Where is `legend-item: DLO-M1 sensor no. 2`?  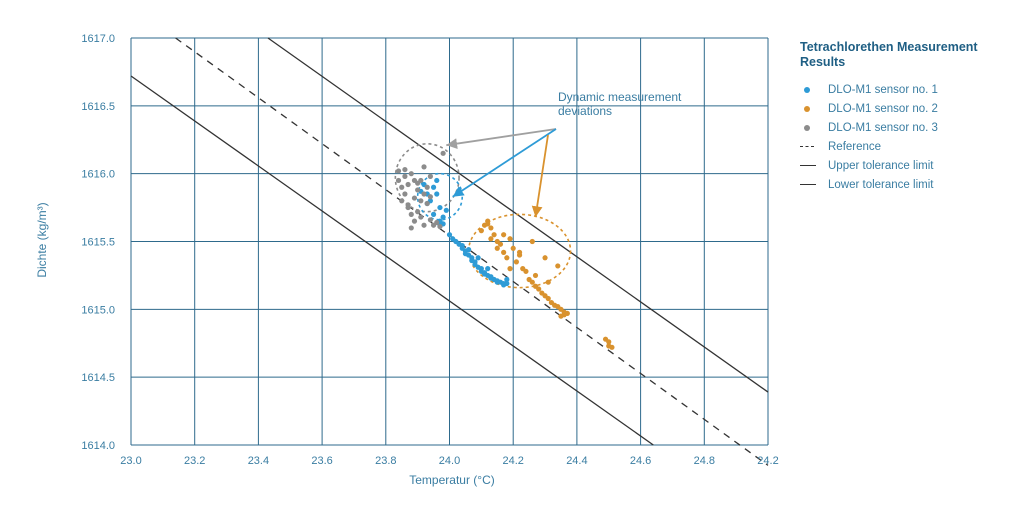 legend-item: DLO-M1 sensor no. 2 is located at coordinates (905, 108).